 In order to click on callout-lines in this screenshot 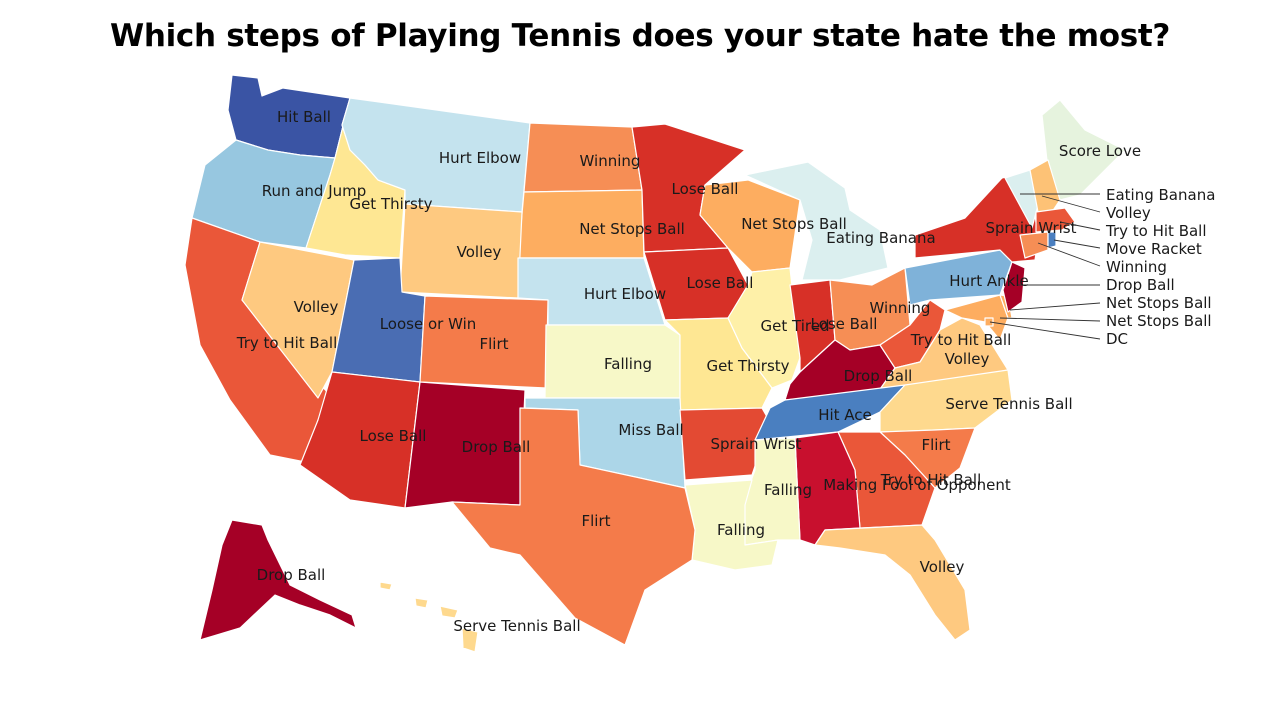, I will do `click(1045, 266)`.